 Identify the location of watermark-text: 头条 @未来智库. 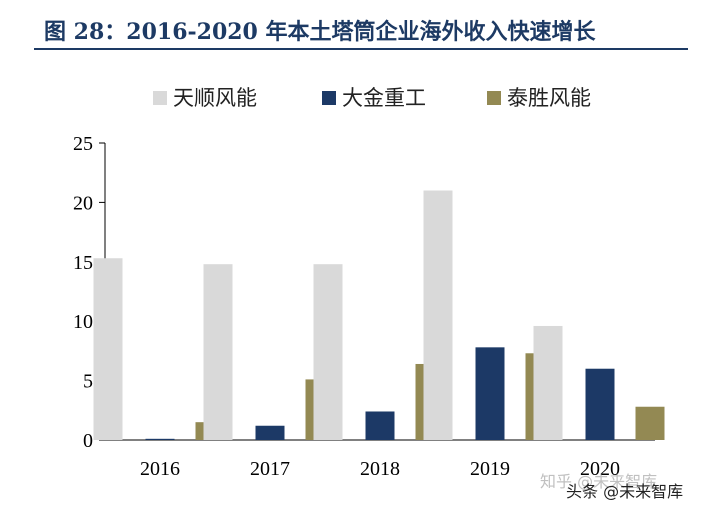
(625, 491).